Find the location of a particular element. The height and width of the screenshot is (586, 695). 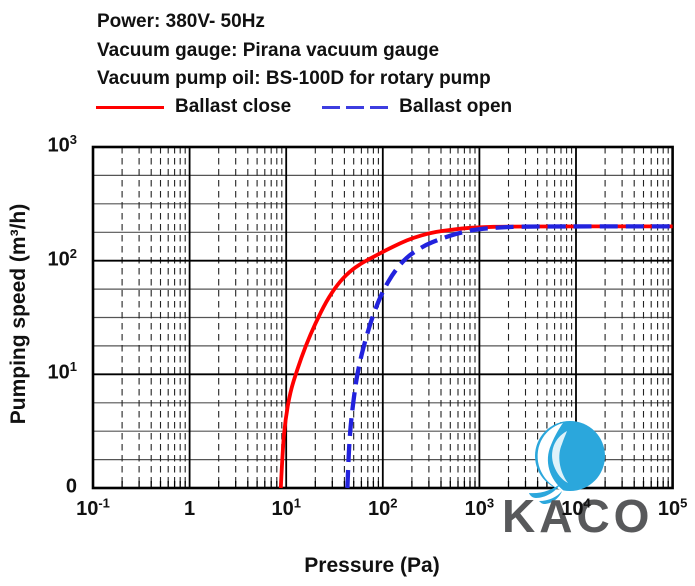

spec-line-gauge: Vacuum gauge: Pirana vacuum gauge is located at coordinates (268, 50).